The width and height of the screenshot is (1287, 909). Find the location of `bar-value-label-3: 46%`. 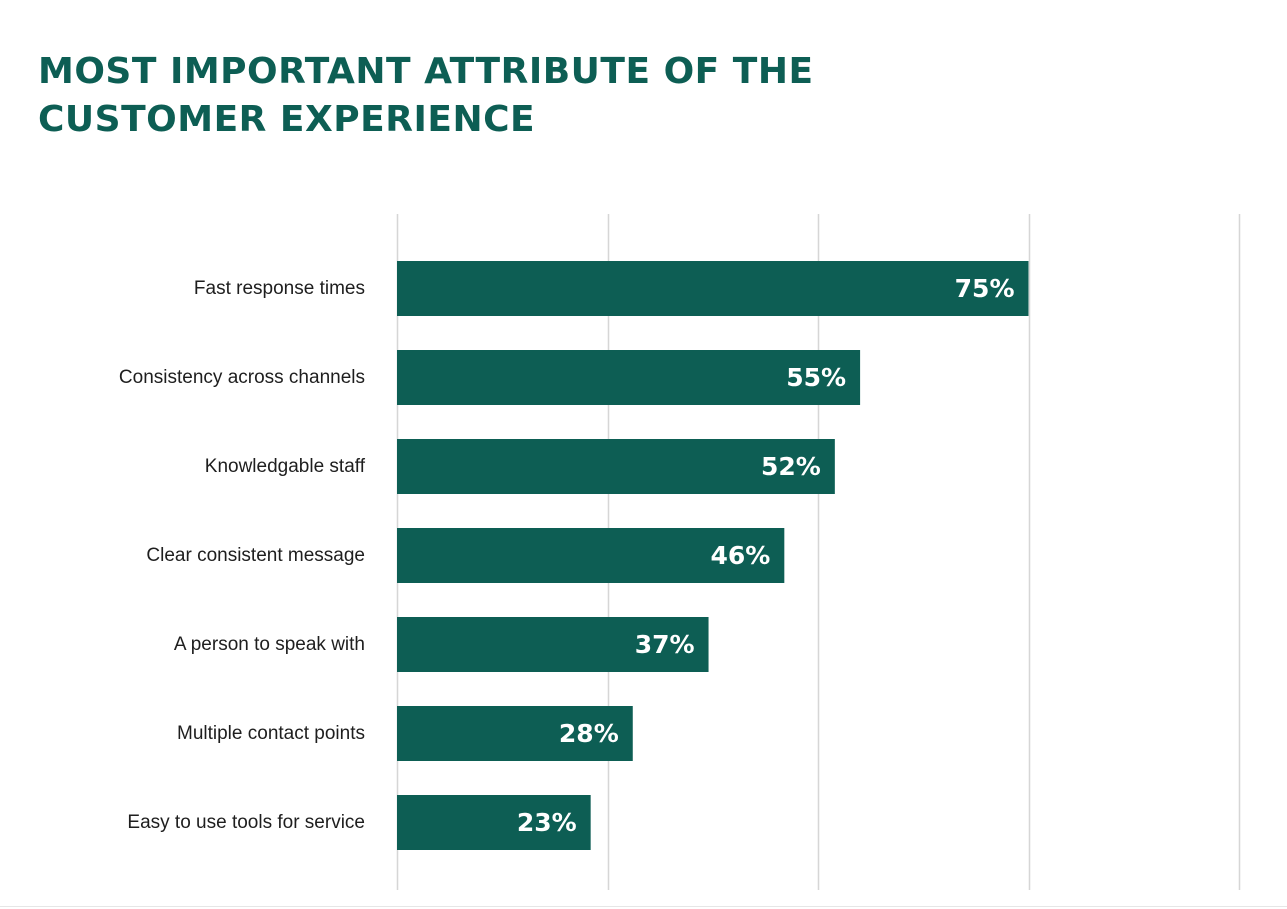

bar-value-label-3: 46% is located at coordinates (740, 555).